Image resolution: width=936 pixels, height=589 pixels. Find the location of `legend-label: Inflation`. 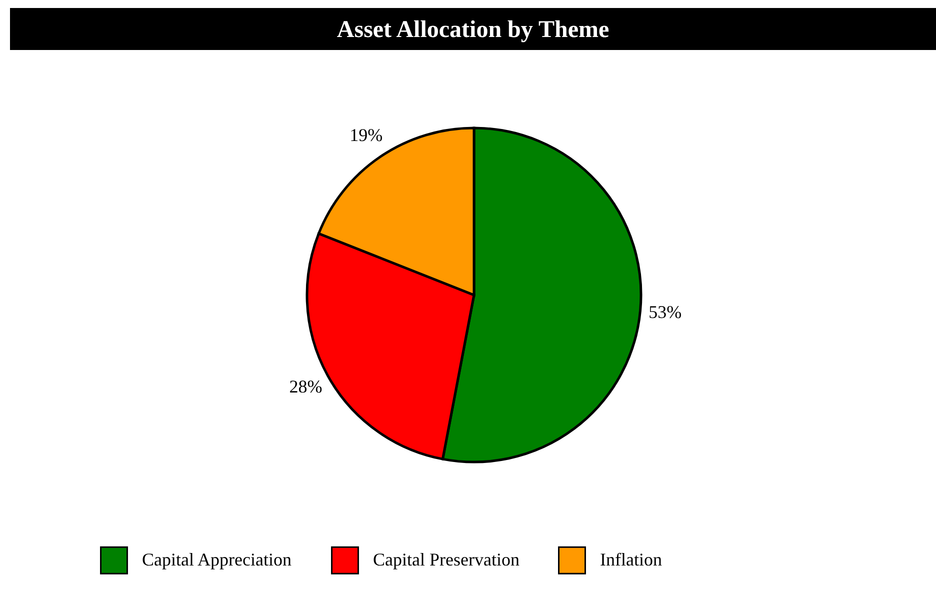

legend-label: Inflation is located at coordinates (631, 559).